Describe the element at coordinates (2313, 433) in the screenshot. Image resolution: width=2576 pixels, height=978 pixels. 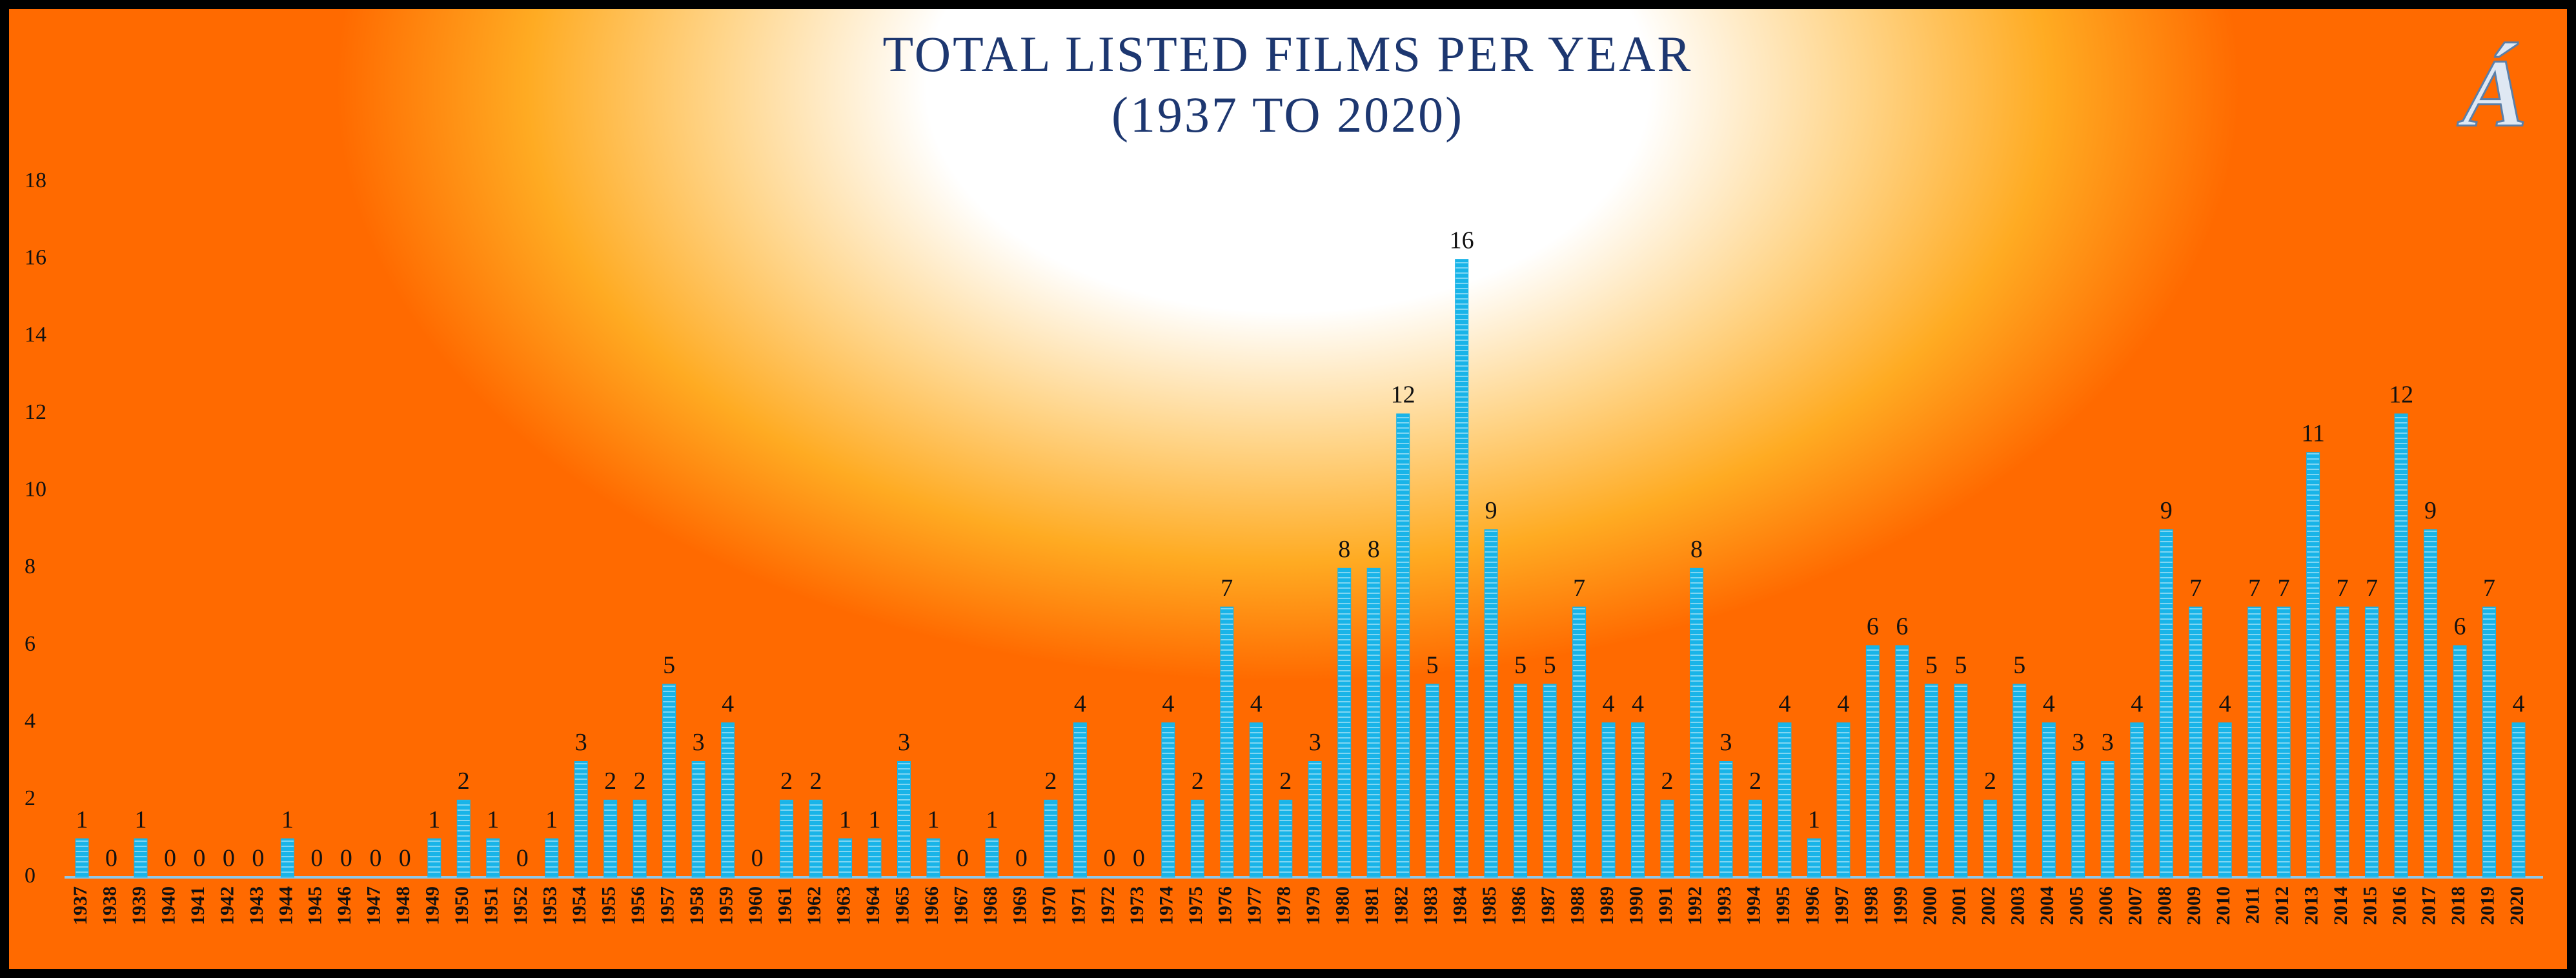
I see `value-label: 11` at that location.